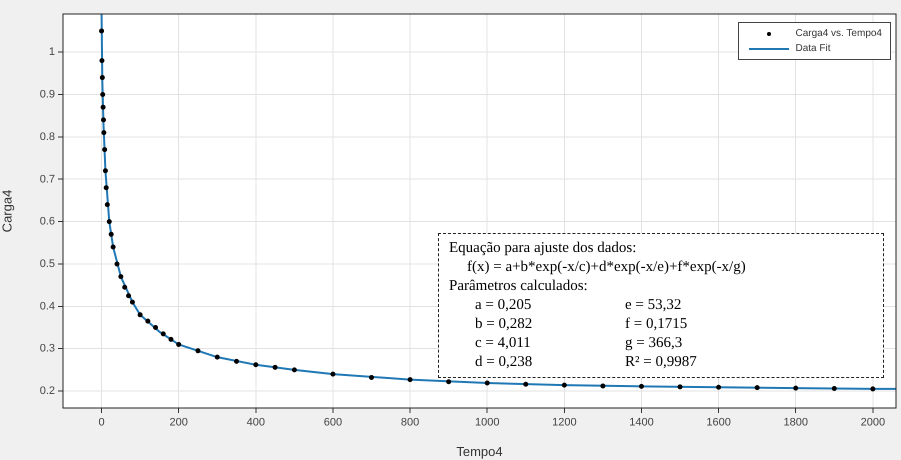 This screenshot has height=460, width=901. I want to click on annotation: c = 4,011, so click(503, 343).